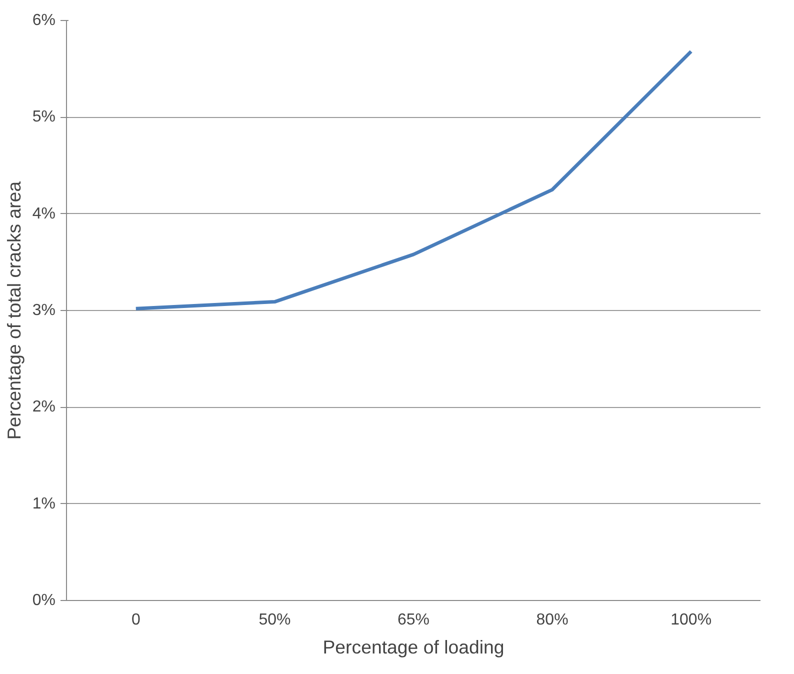 This screenshot has width=794, height=674. Describe the element at coordinates (552, 620) in the screenshot. I see `x-tick-label: 80%` at that location.